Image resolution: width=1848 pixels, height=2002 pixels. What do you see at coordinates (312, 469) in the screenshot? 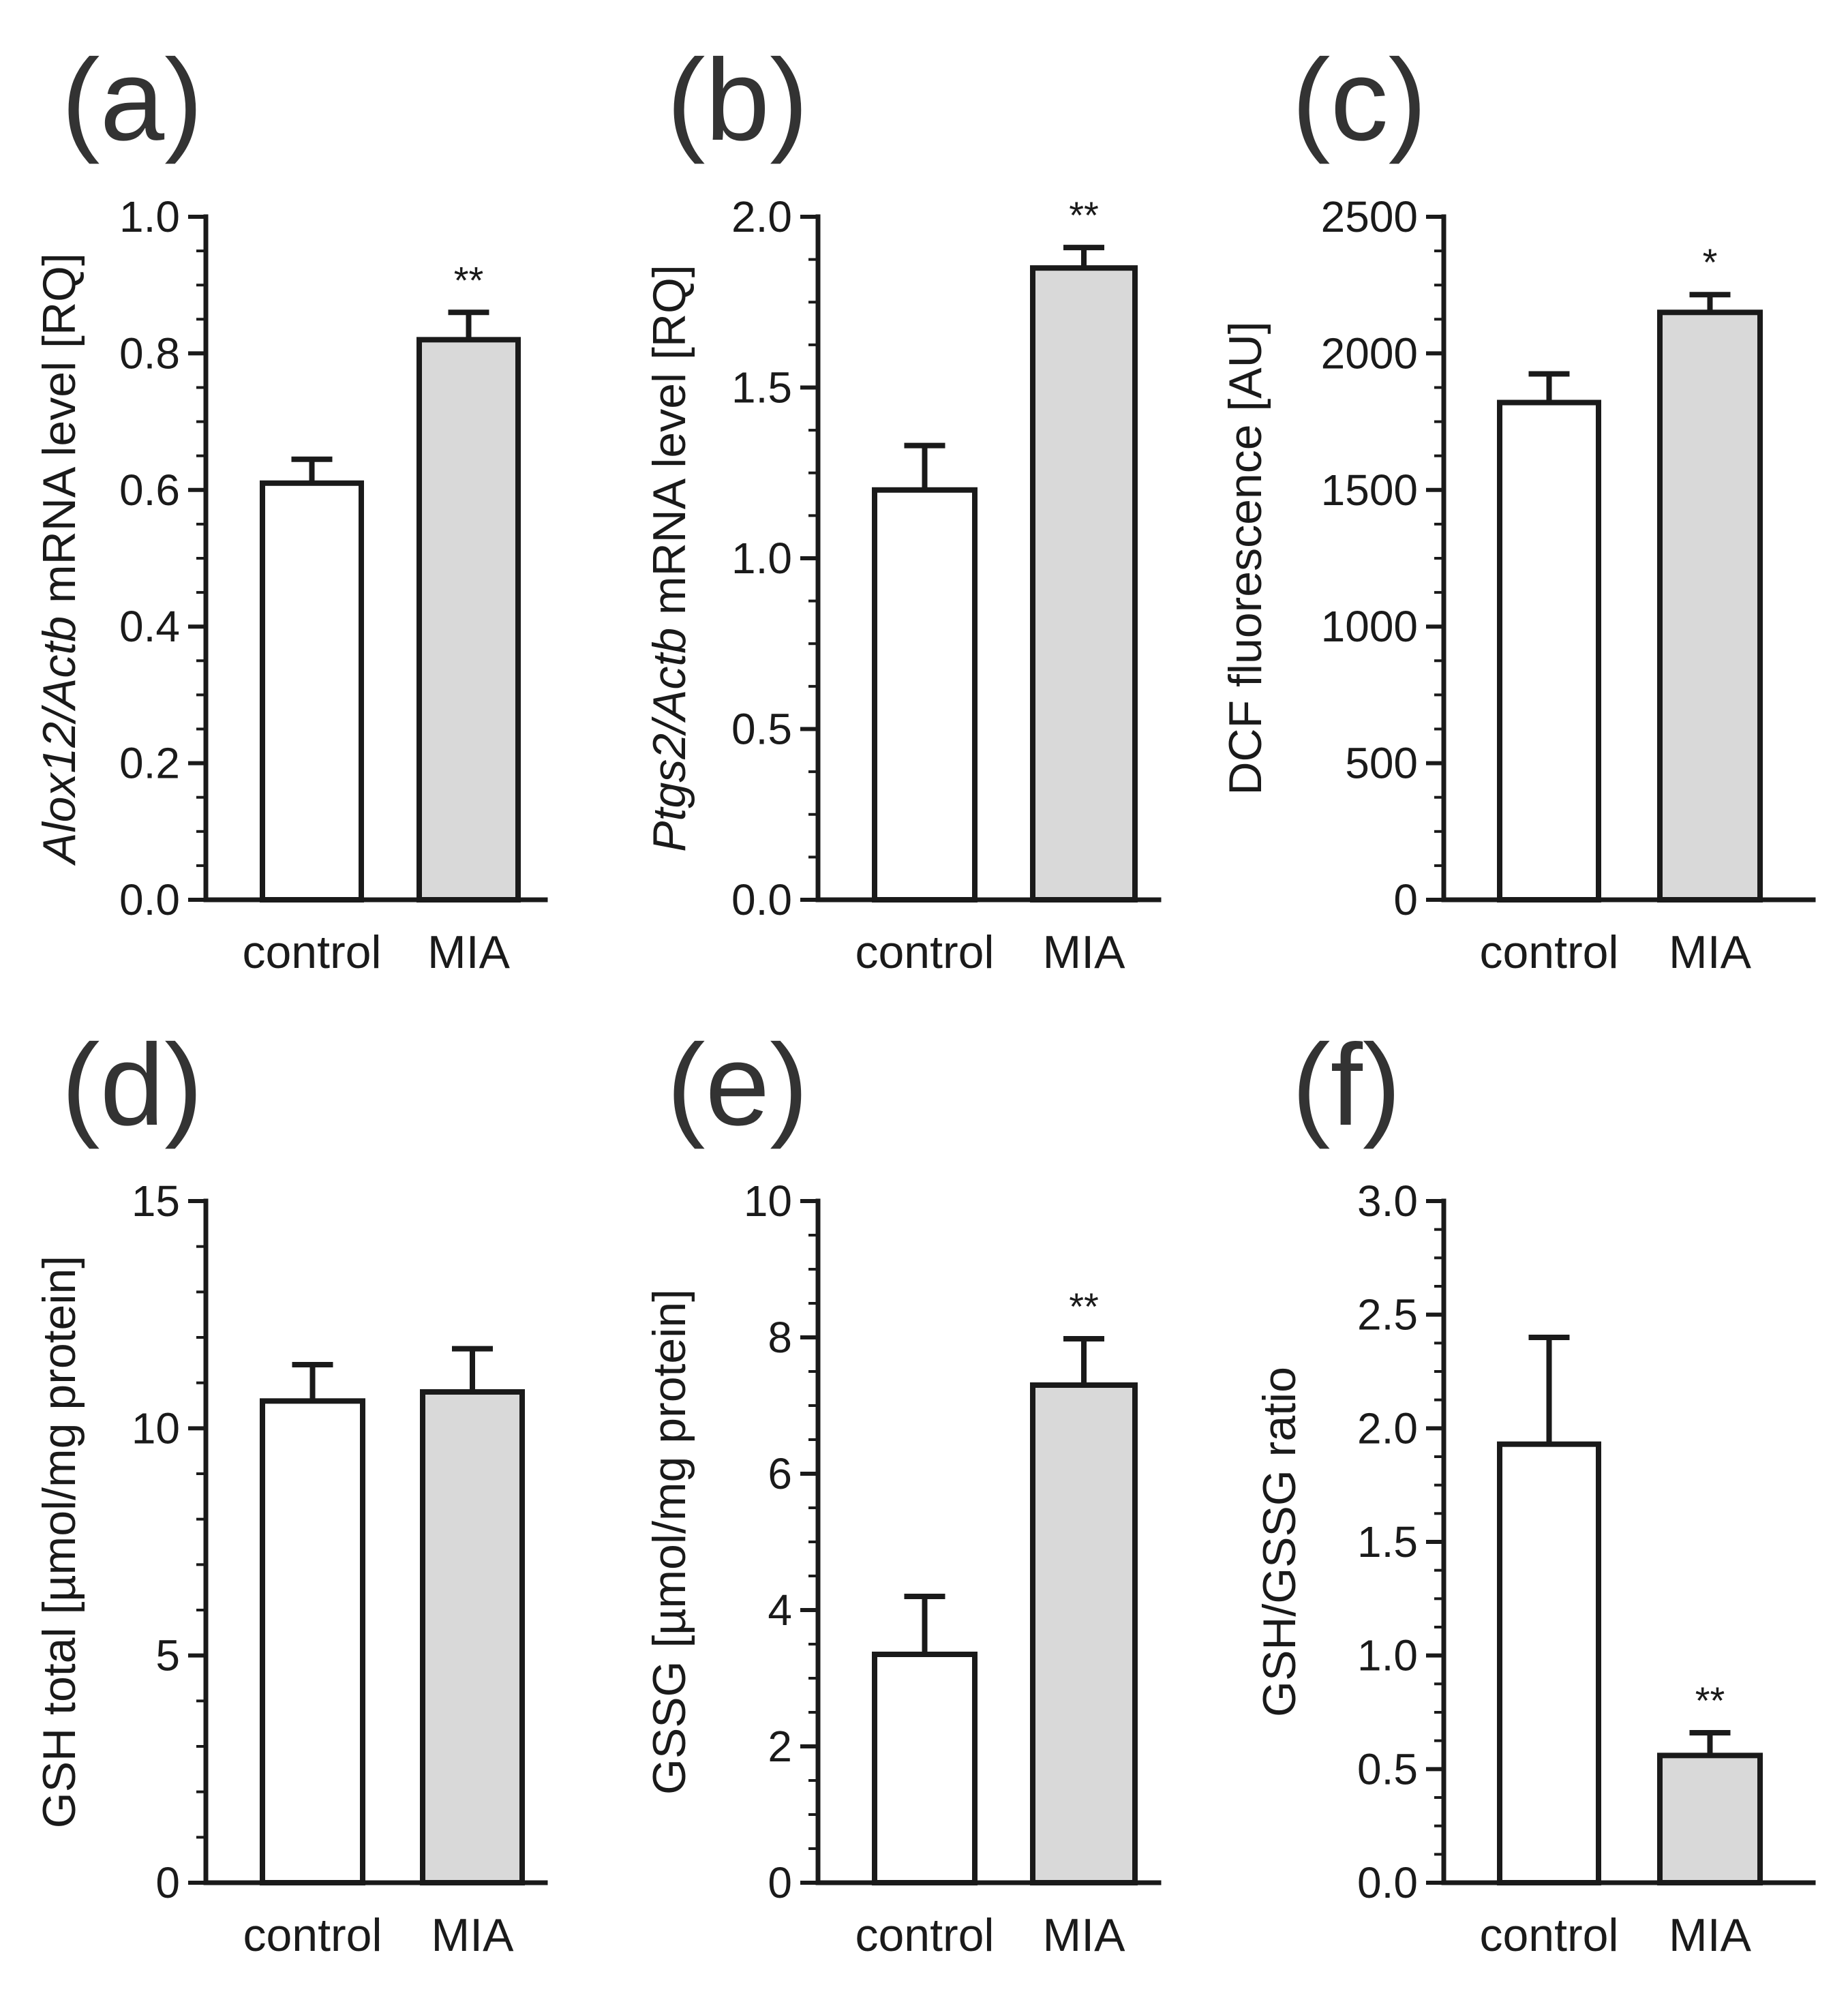
I see `error-bar-a-control` at bounding box center [312, 469].